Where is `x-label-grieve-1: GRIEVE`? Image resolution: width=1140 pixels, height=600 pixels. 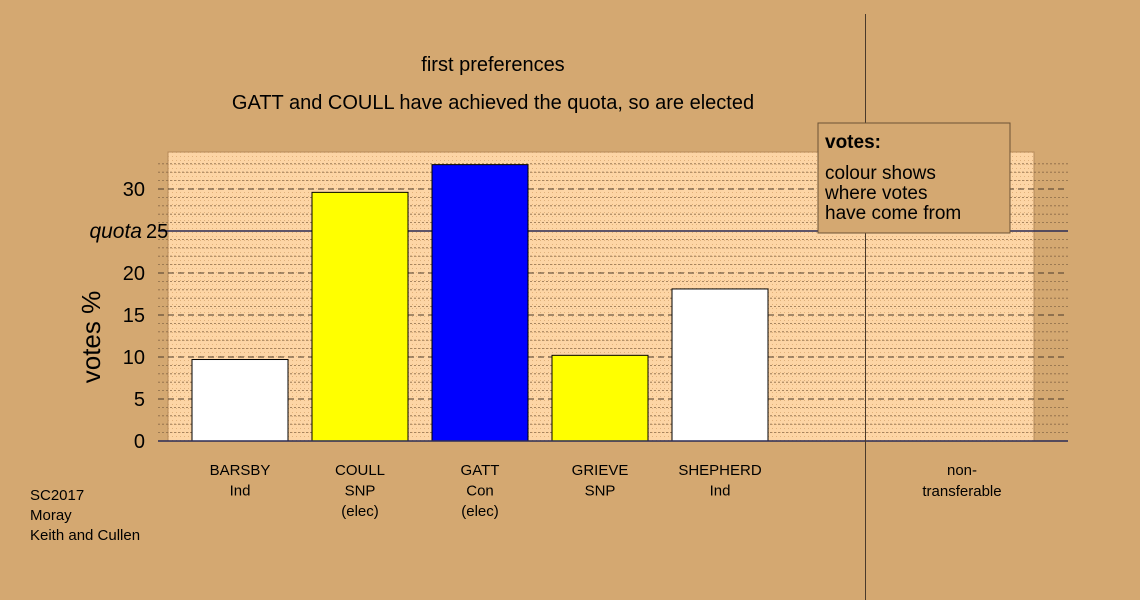 x-label-grieve-1: GRIEVE is located at coordinates (600, 470).